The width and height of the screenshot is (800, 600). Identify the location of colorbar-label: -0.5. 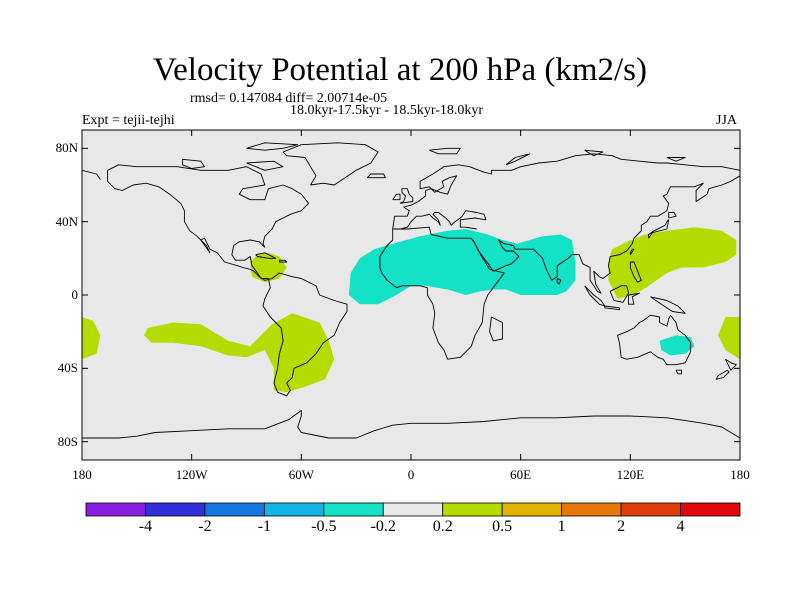
(324, 526).